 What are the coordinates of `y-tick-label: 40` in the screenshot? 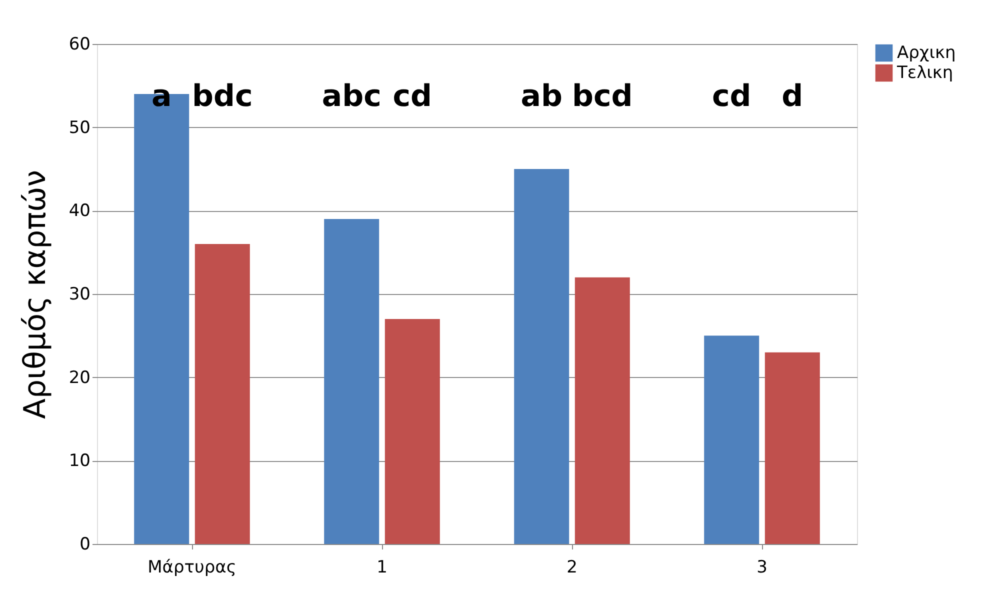 It's located at (79, 211).